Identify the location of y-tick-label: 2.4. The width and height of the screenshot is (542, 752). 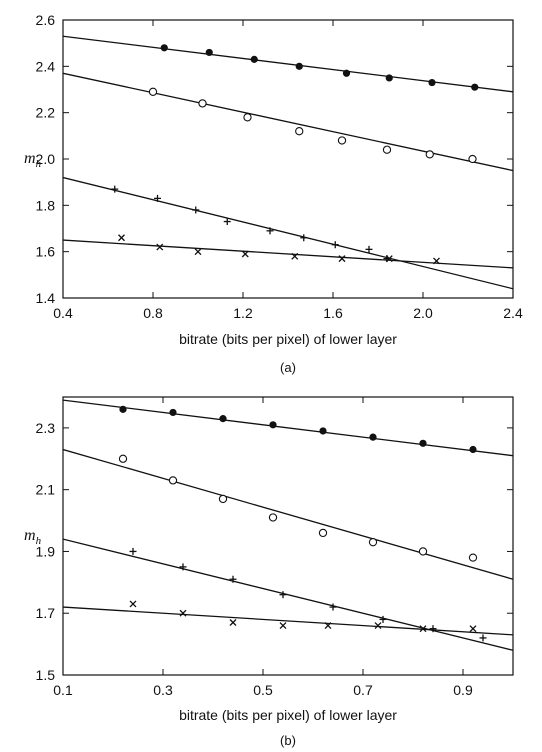
(46, 66).